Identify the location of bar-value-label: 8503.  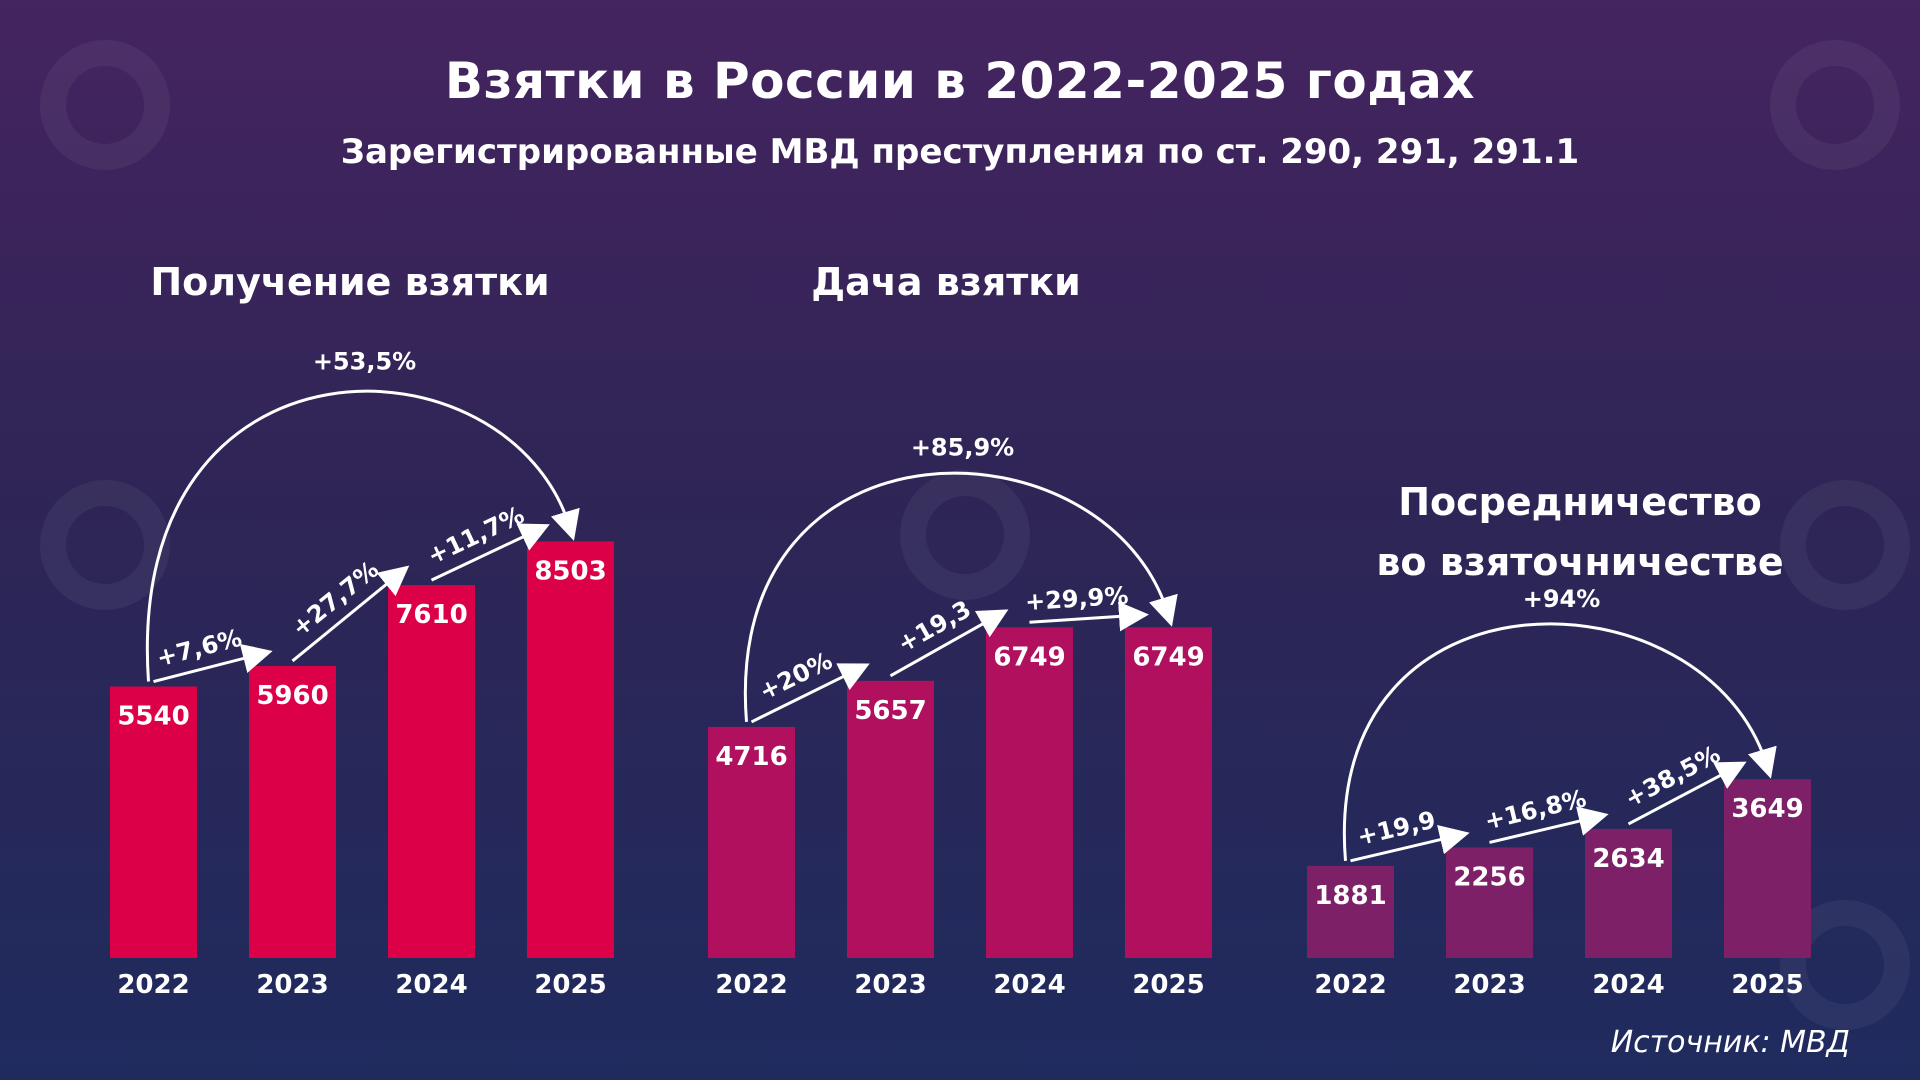
(570, 571).